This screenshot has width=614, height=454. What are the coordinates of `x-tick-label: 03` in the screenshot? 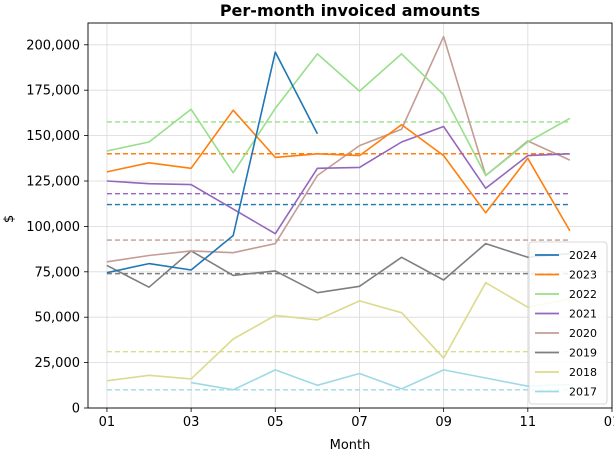 It's located at (191, 422).